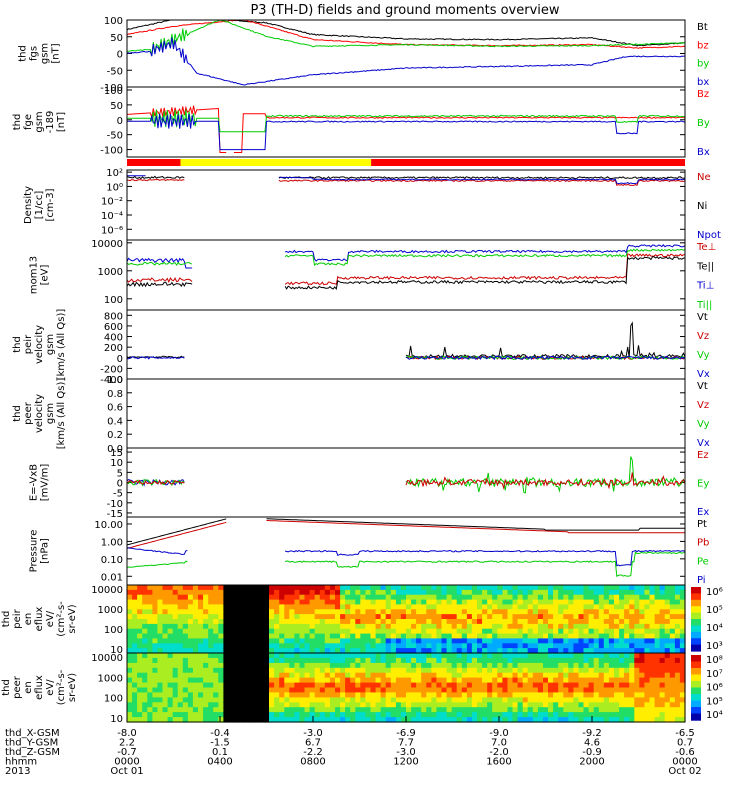 This screenshot has height=800, width=750. Describe the element at coordinates (312, 762) in the screenshot. I see `xaxis-value: 0800` at that location.